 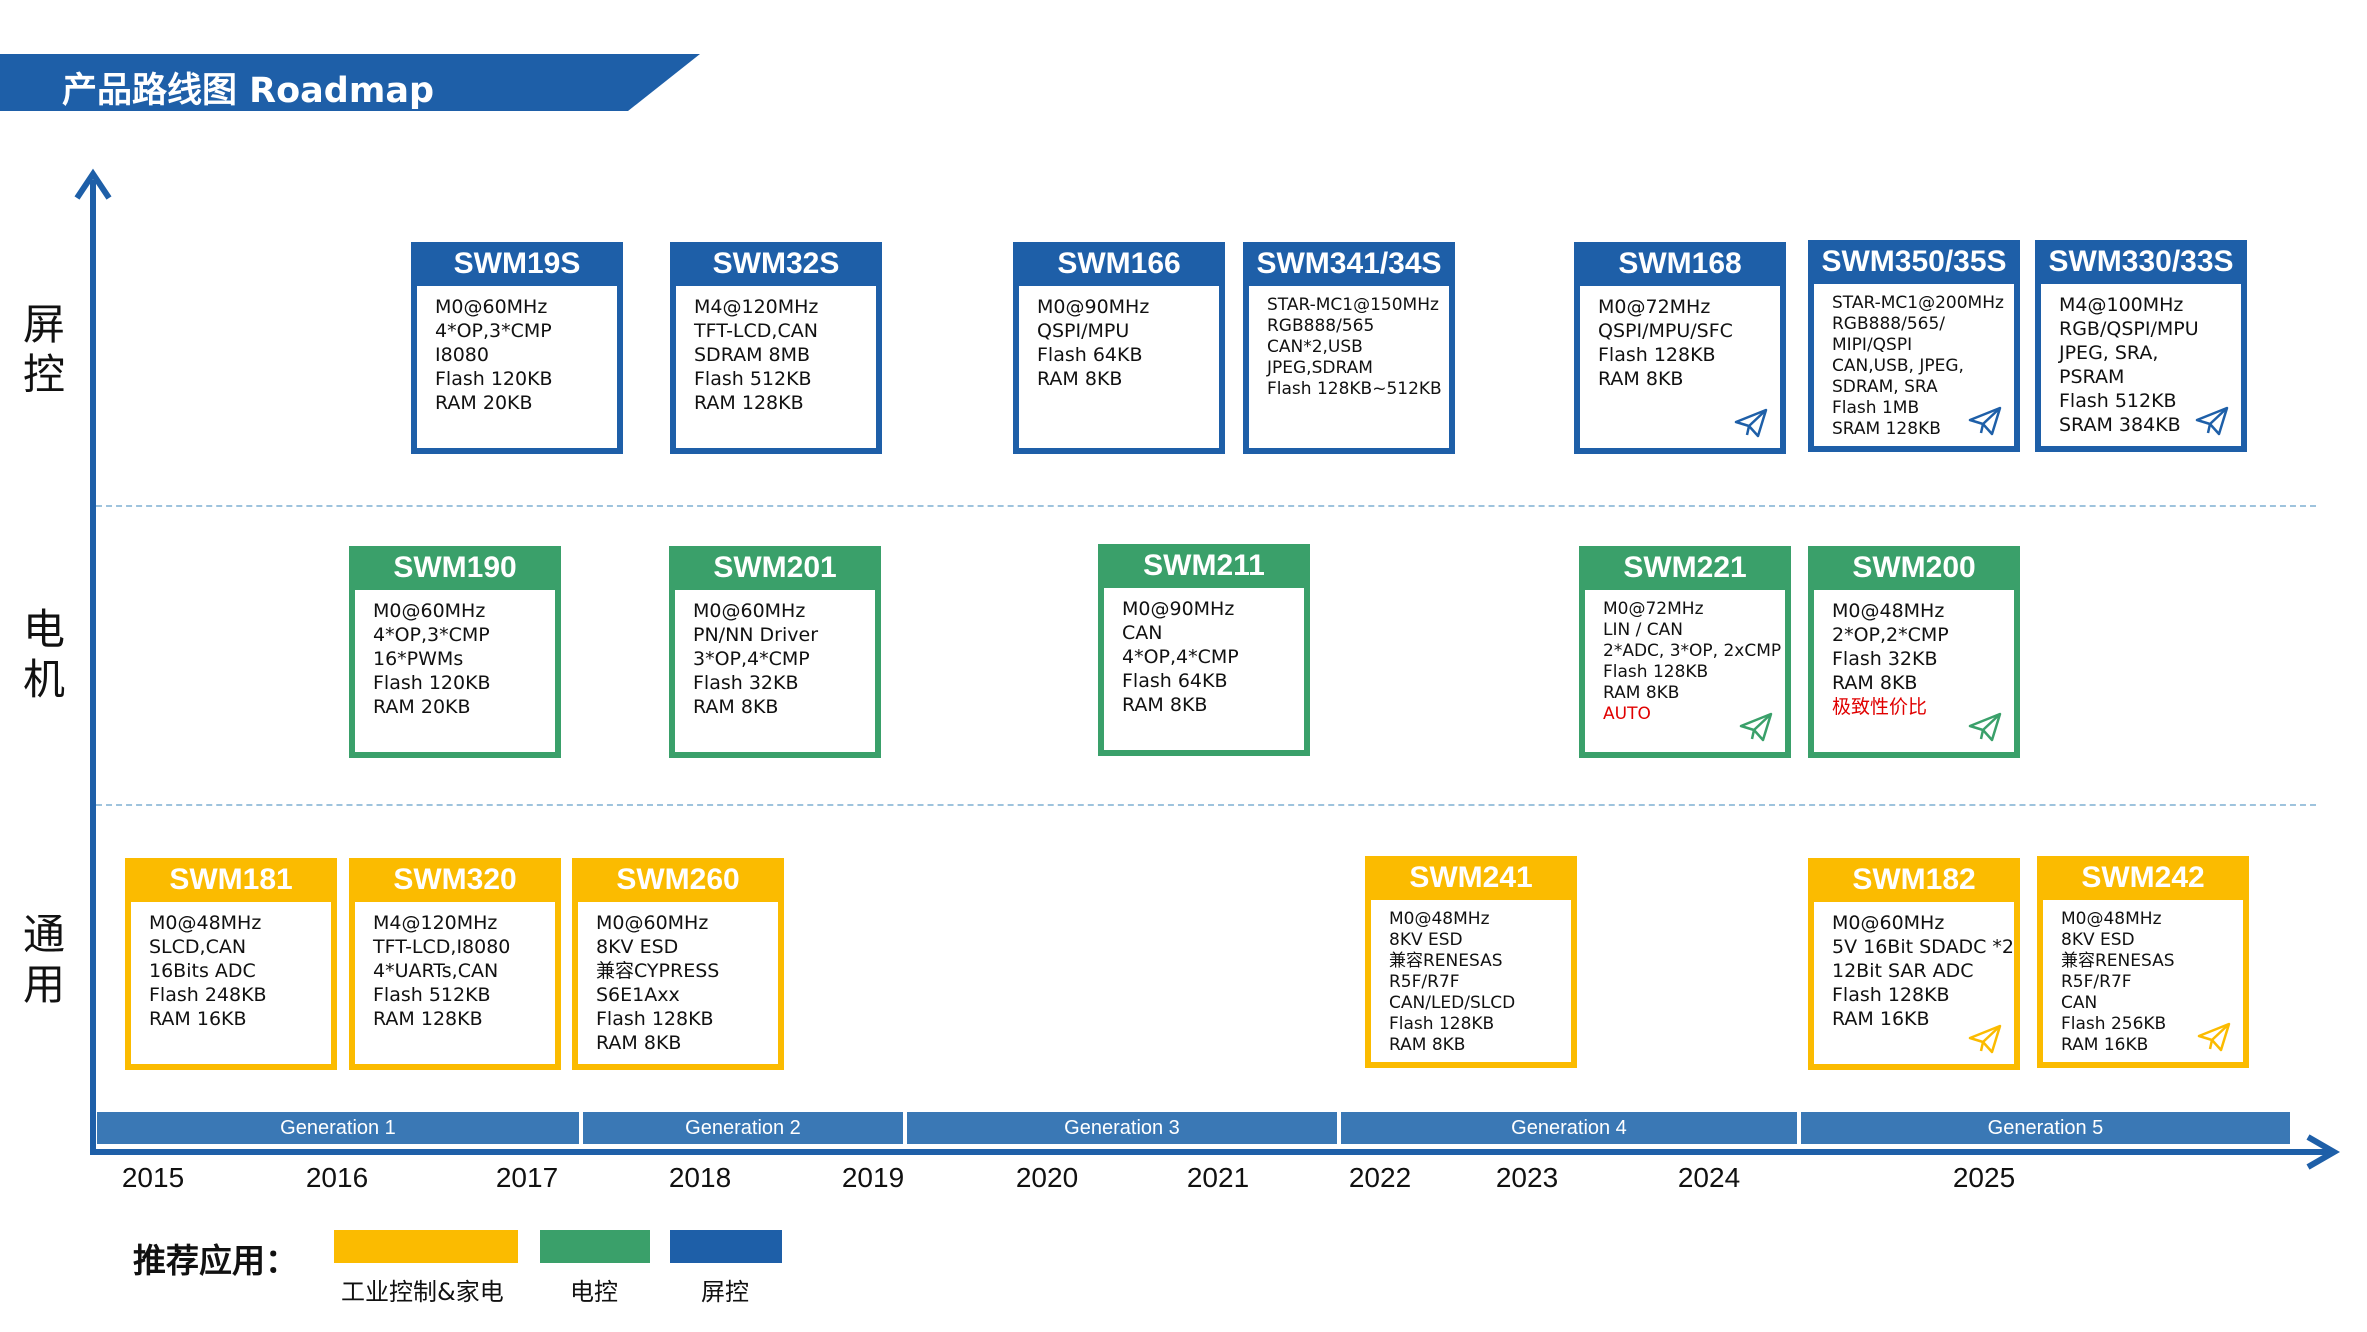 I want to click on spec-line: Flash 64KB, so click(x=1175, y=681).